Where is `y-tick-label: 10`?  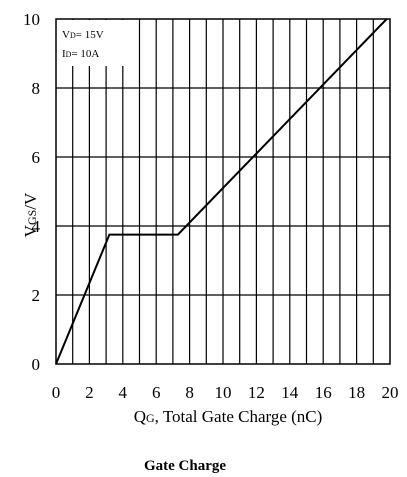 y-tick-label: 10 is located at coordinates (31, 19).